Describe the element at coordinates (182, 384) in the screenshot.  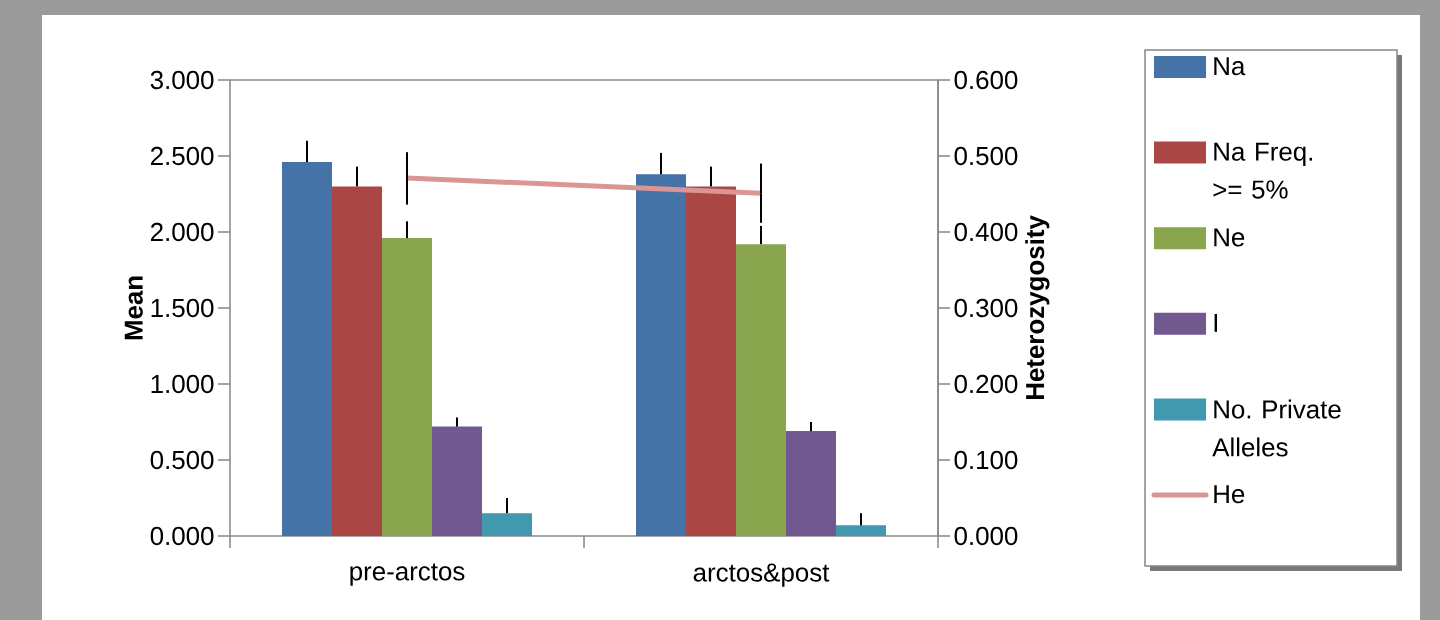
I see `y-tick-label: 1.000` at that location.